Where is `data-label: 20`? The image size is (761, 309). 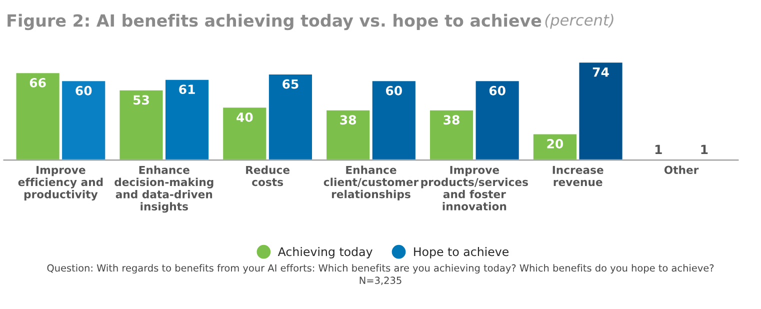
data-label: 20 is located at coordinates (555, 143).